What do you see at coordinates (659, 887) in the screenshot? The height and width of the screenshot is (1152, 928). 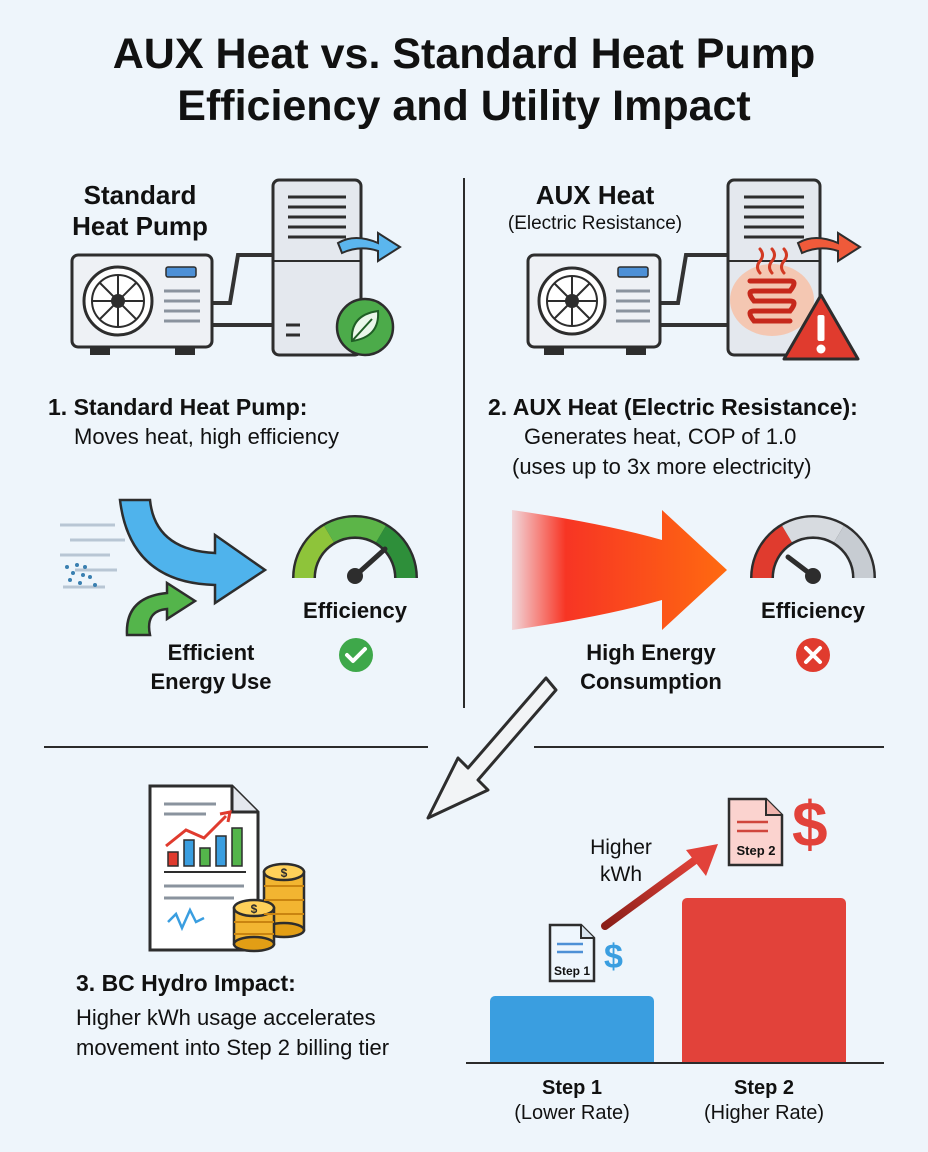 I see `rising-cost-arrow-icon` at bounding box center [659, 887].